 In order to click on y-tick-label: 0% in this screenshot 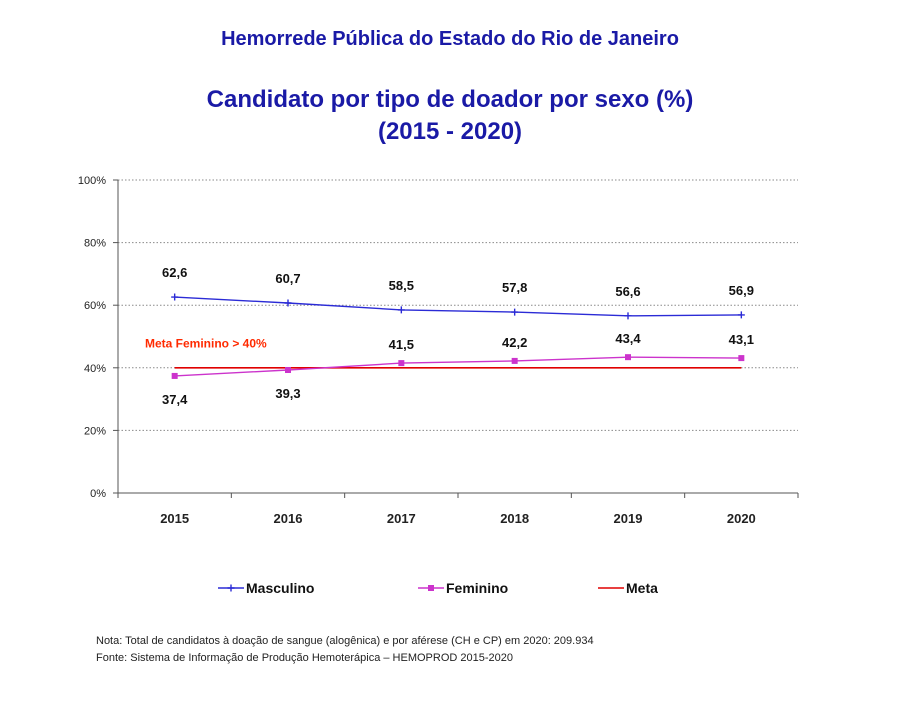, I will do `click(98, 494)`.